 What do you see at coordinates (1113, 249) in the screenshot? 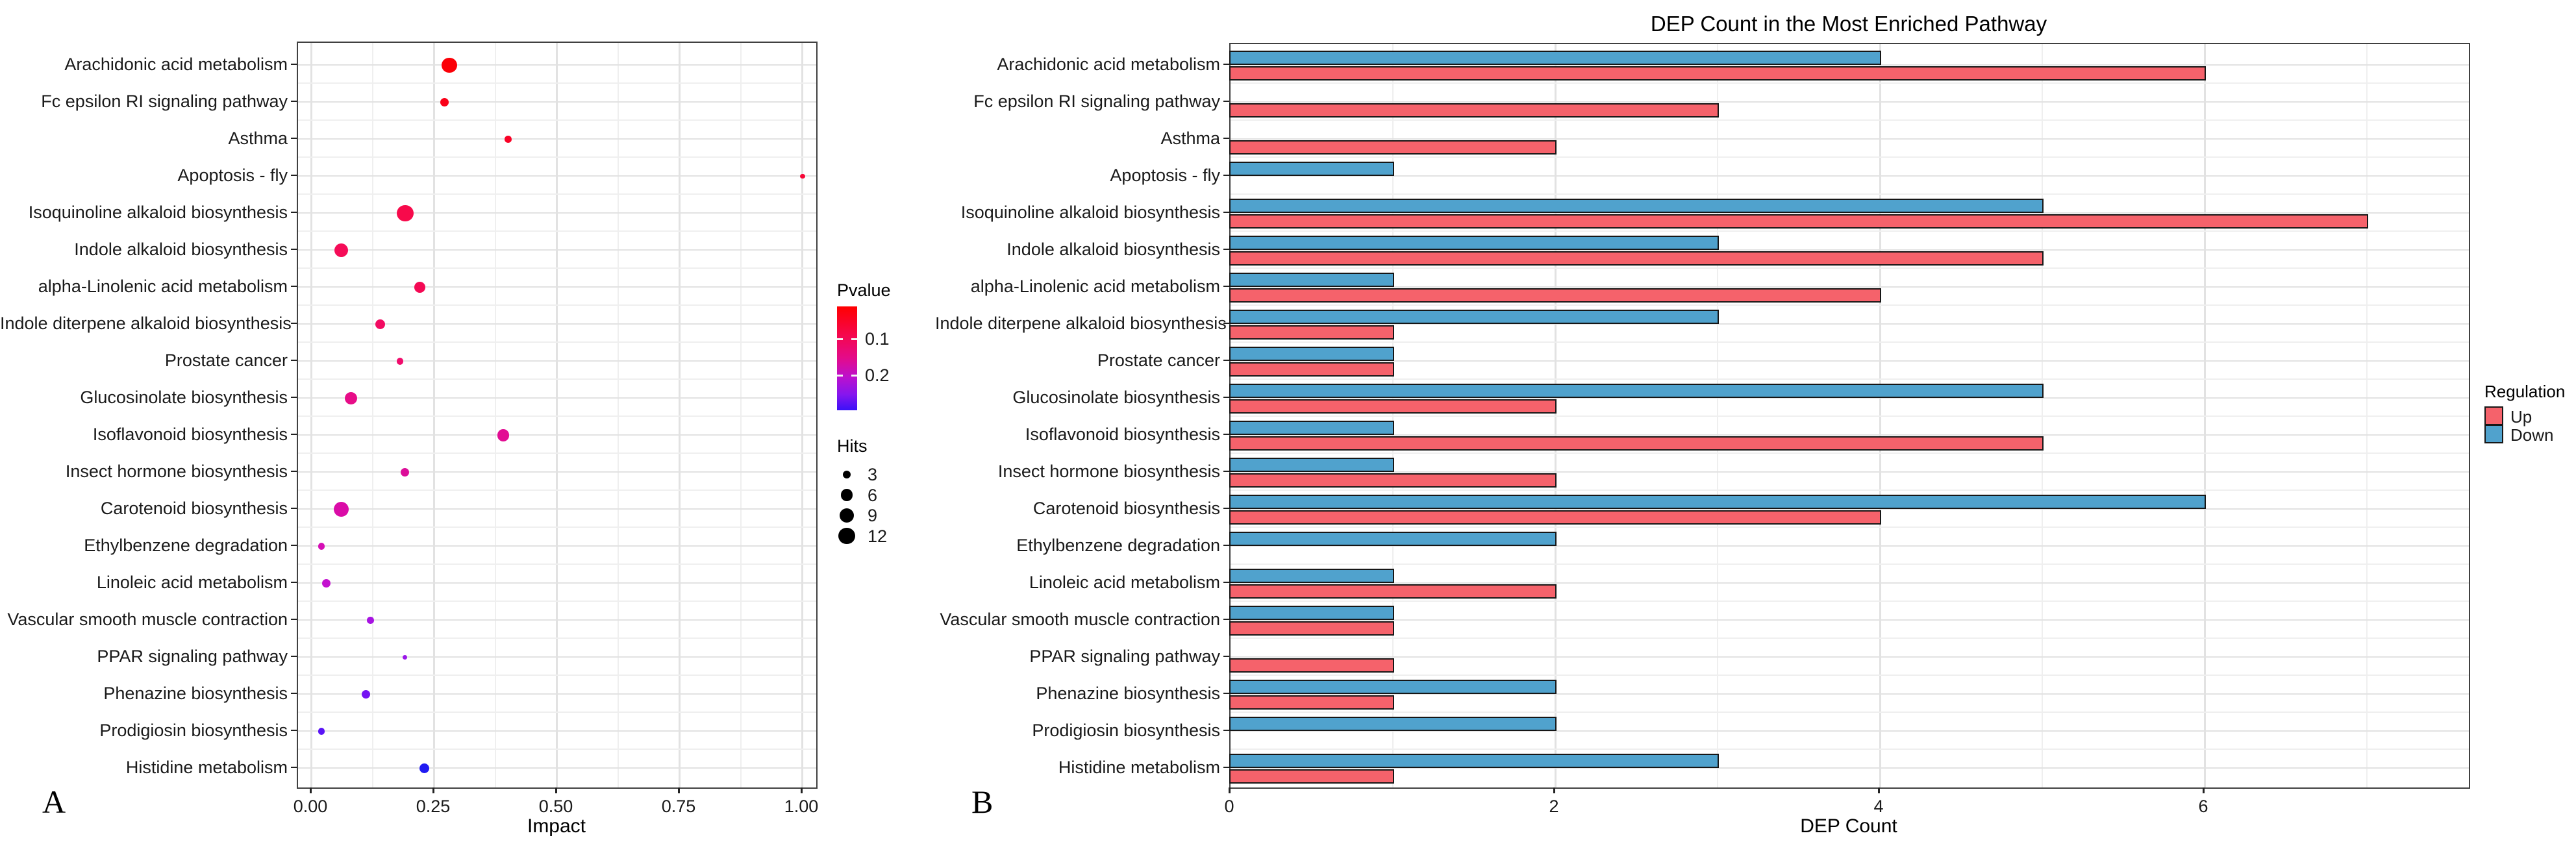
I see `panel-b-category-label: Indole alkaloid biosynthesis` at bounding box center [1113, 249].